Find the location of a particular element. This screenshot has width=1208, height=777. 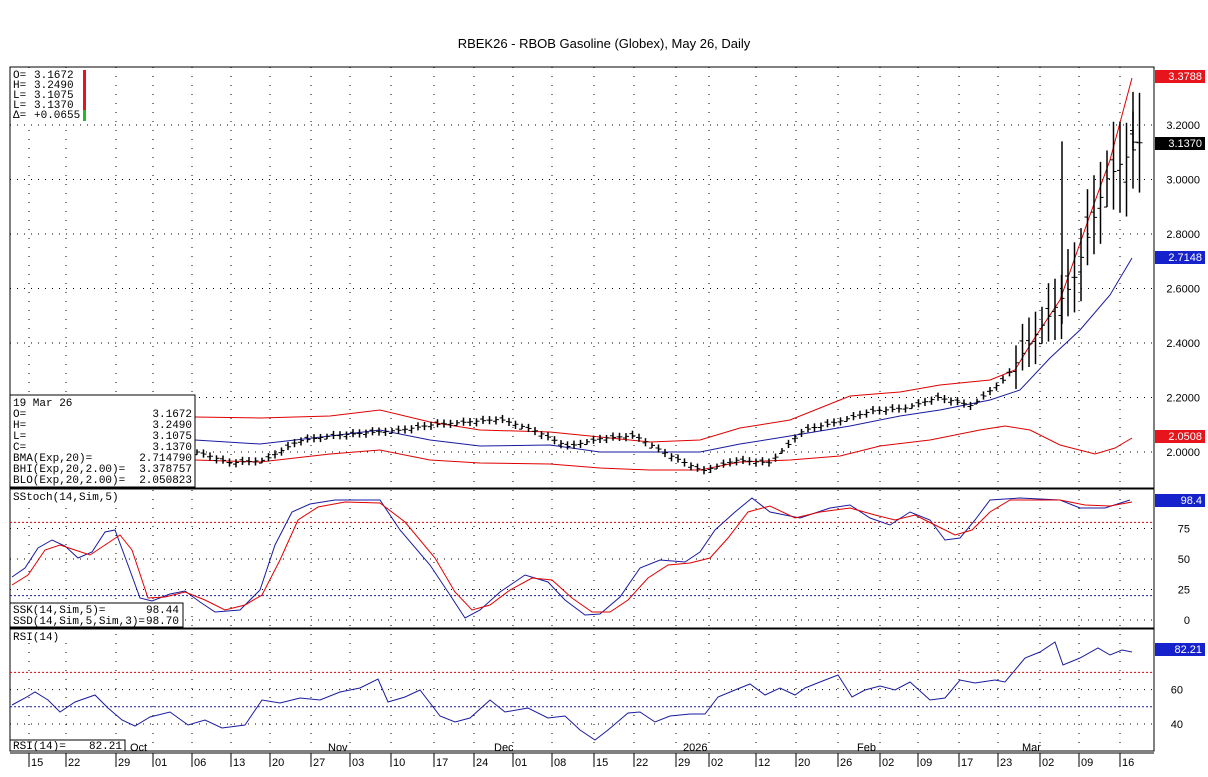

rsi-label: RSI(14)= is located at coordinates (39, 747).